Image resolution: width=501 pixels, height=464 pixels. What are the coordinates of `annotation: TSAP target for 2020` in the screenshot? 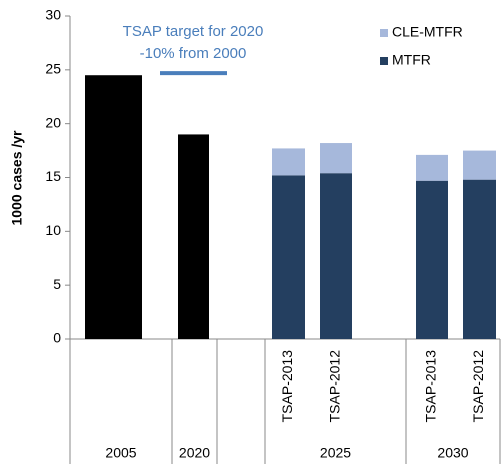 It's located at (193, 31).